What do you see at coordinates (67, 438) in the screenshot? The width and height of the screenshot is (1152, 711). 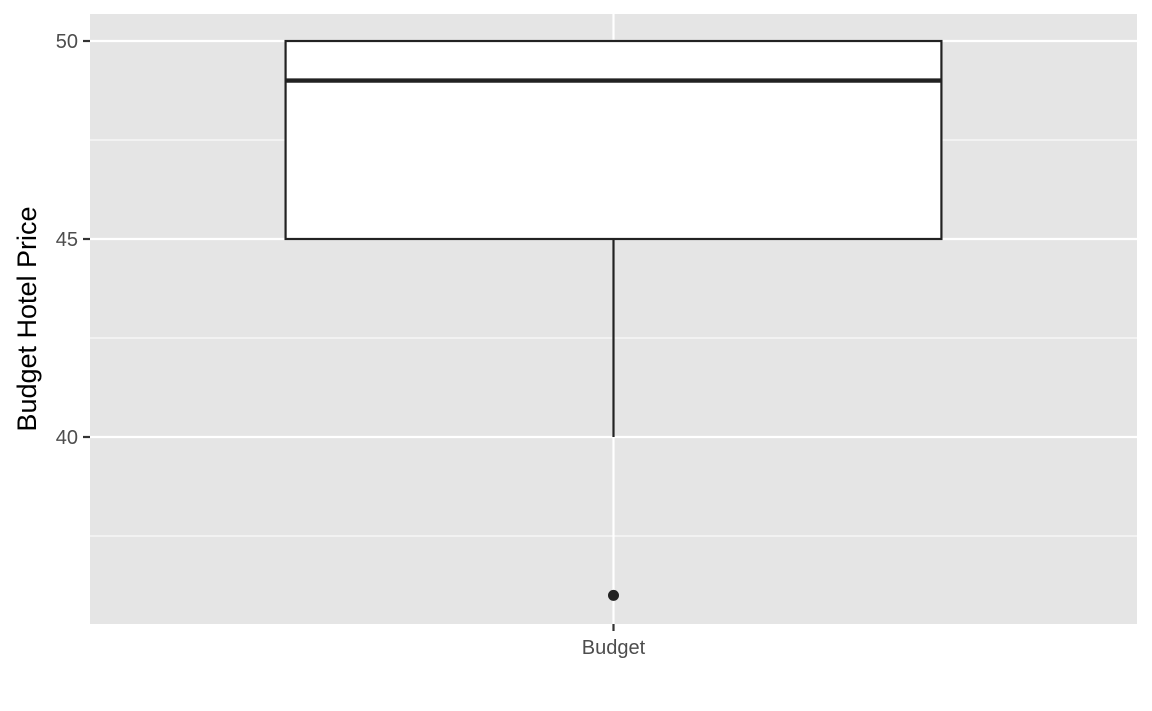 I see `y-tick-label: 40` at bounding box center [67, 438].